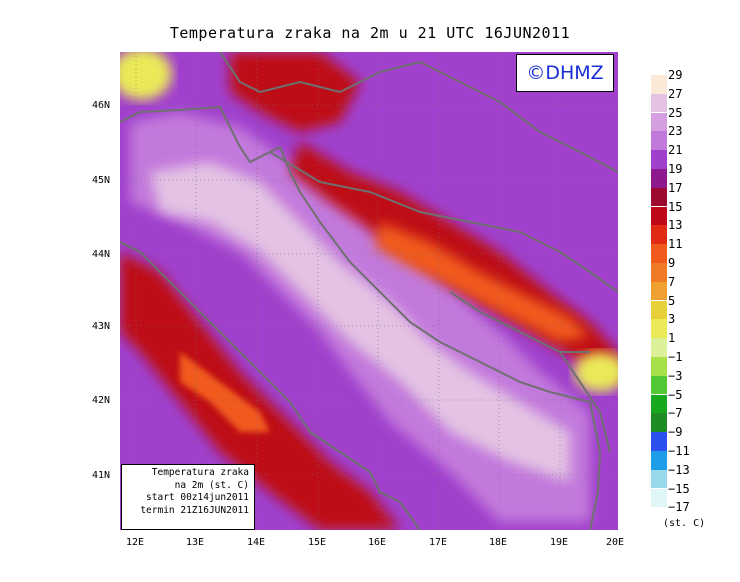 The height and width of the screenshot is (582, 740). Describe the element at coordinates (482, 282) in the screenshot. I see `dinaric-hot-core` at that location.